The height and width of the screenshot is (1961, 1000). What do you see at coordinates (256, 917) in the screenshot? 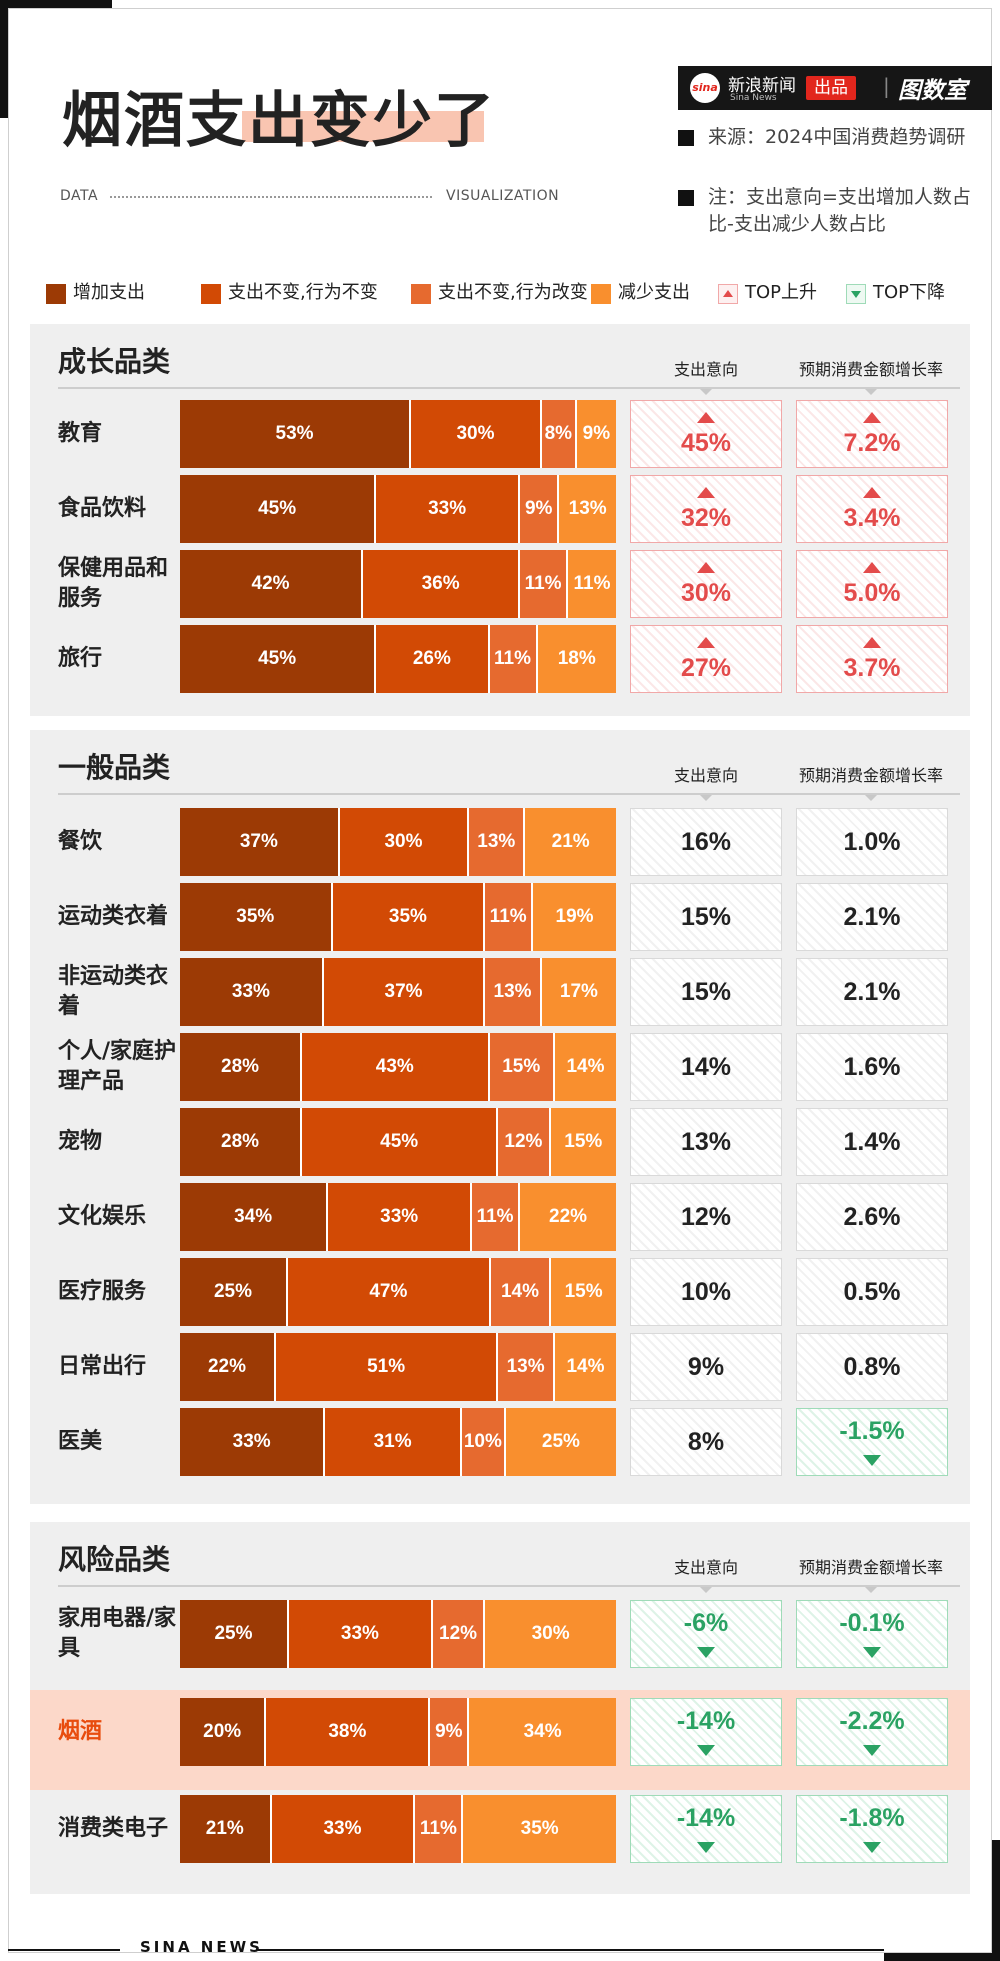
I see `bar-segment: 35%` at bounding box center [256, 917].